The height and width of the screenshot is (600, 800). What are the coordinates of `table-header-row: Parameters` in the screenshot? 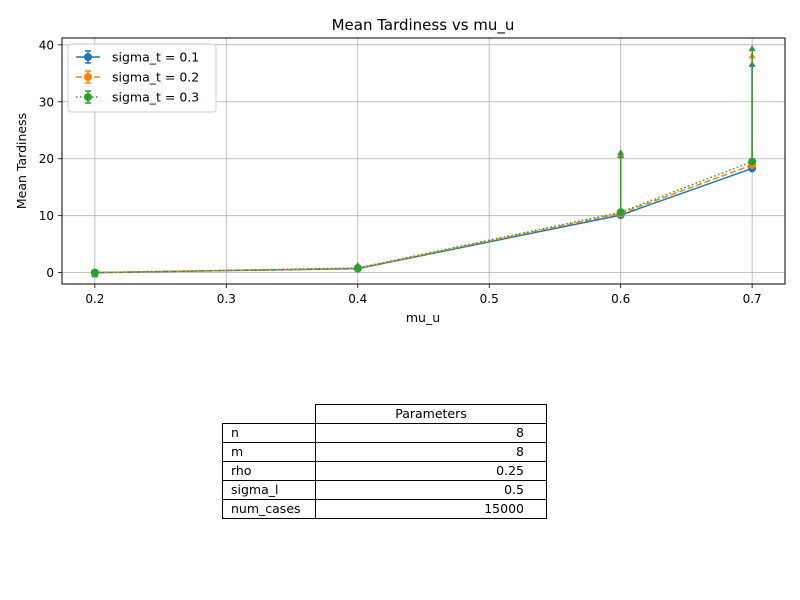 It's located at (385, 414).